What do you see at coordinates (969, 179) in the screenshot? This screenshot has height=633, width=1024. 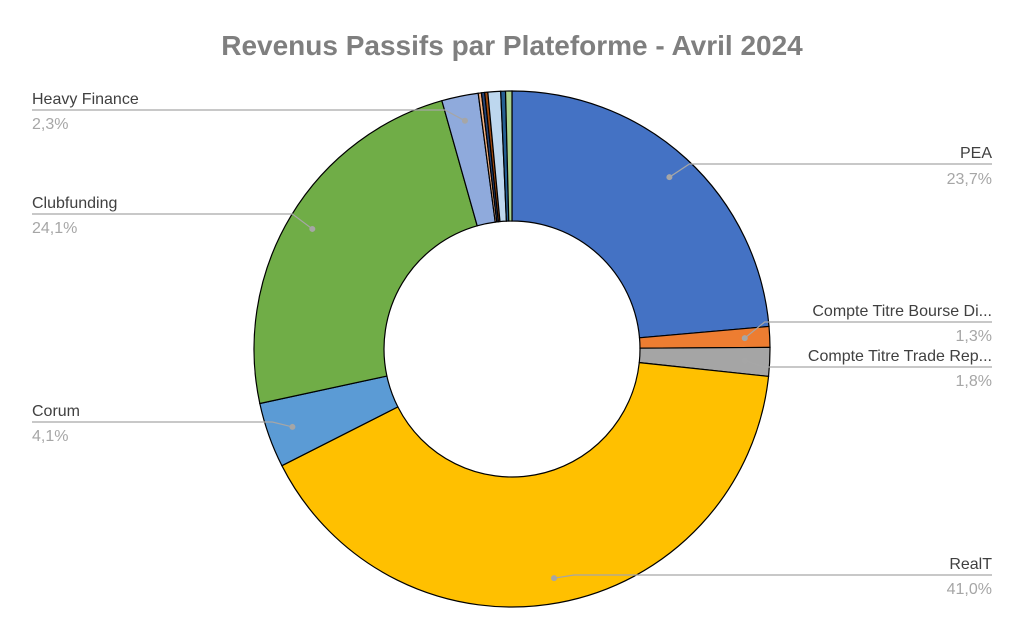 I see `slice-label-percent: 23,7%` at bounding box center [969, 179].